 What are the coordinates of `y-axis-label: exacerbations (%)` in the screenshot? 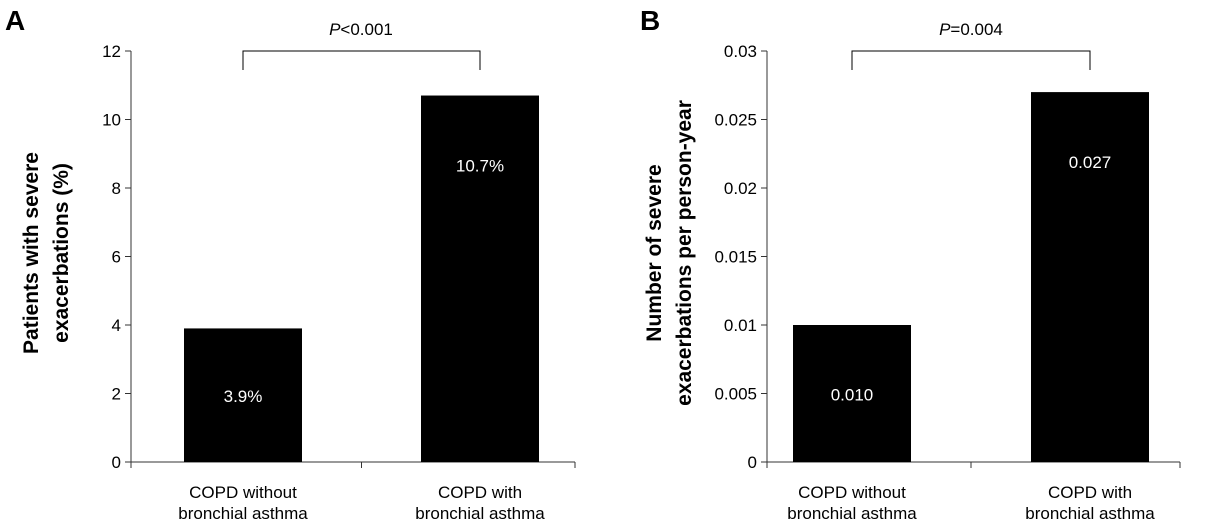 It's located at (61, 253).